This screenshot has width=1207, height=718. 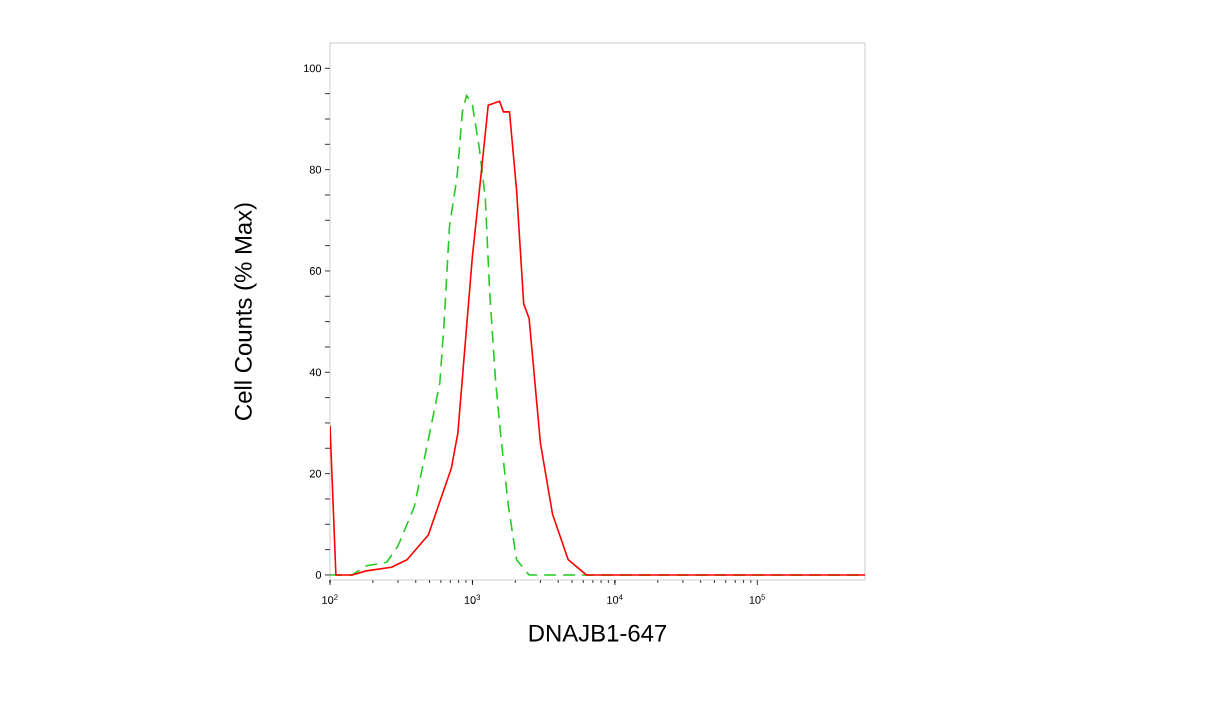 What do you see at coordinates (315, 169) in the screenshot?
I see `y-tick-label: 80` at bounding box center [315, 169].